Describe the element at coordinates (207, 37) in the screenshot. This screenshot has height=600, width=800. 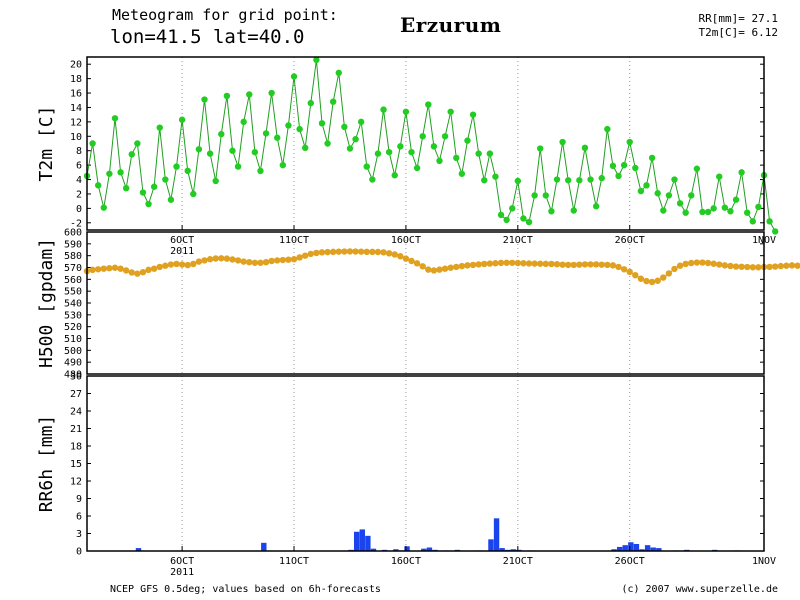
I see `grid-point-coordinates: lon=41.5 lat=40.0` at that location.